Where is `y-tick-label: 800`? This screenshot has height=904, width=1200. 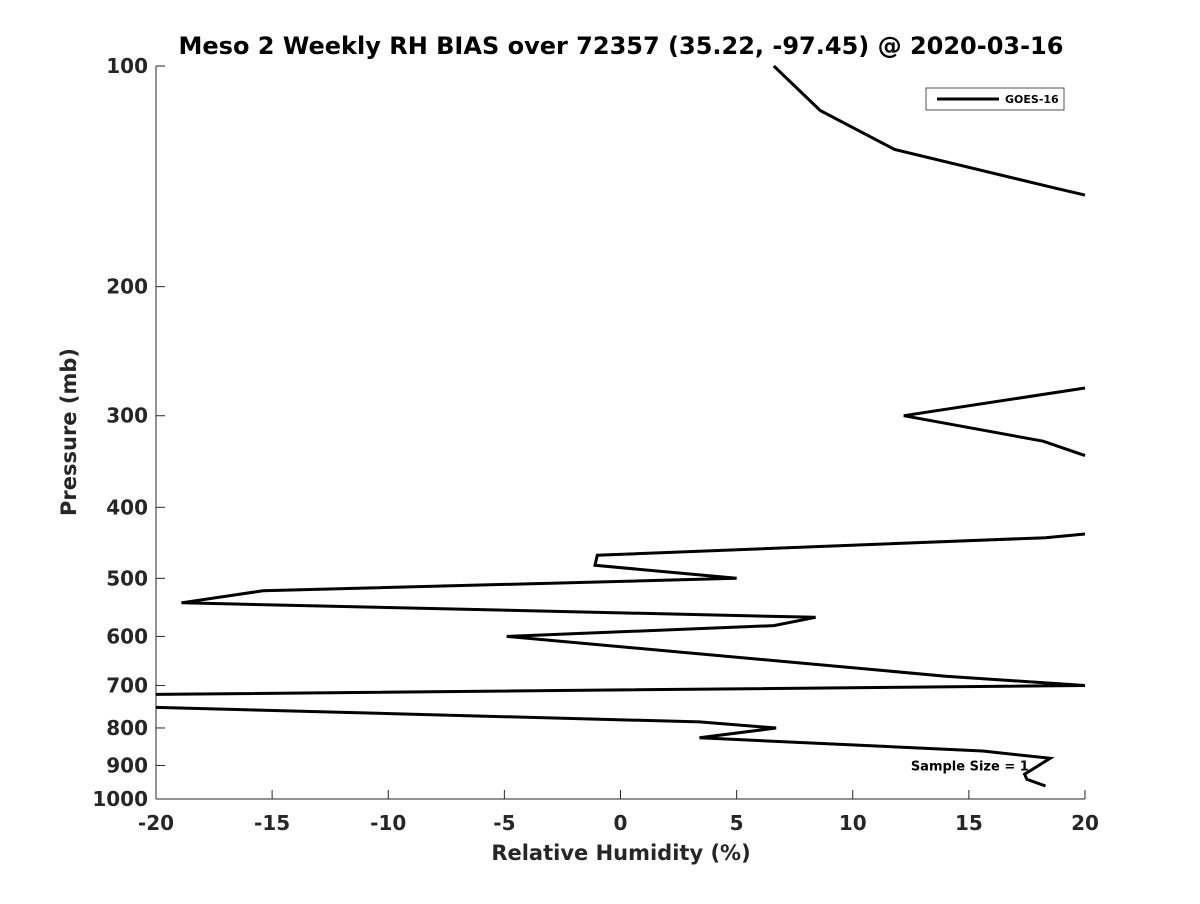
y-tick-label: 800 is located at coordinates (127, 728).